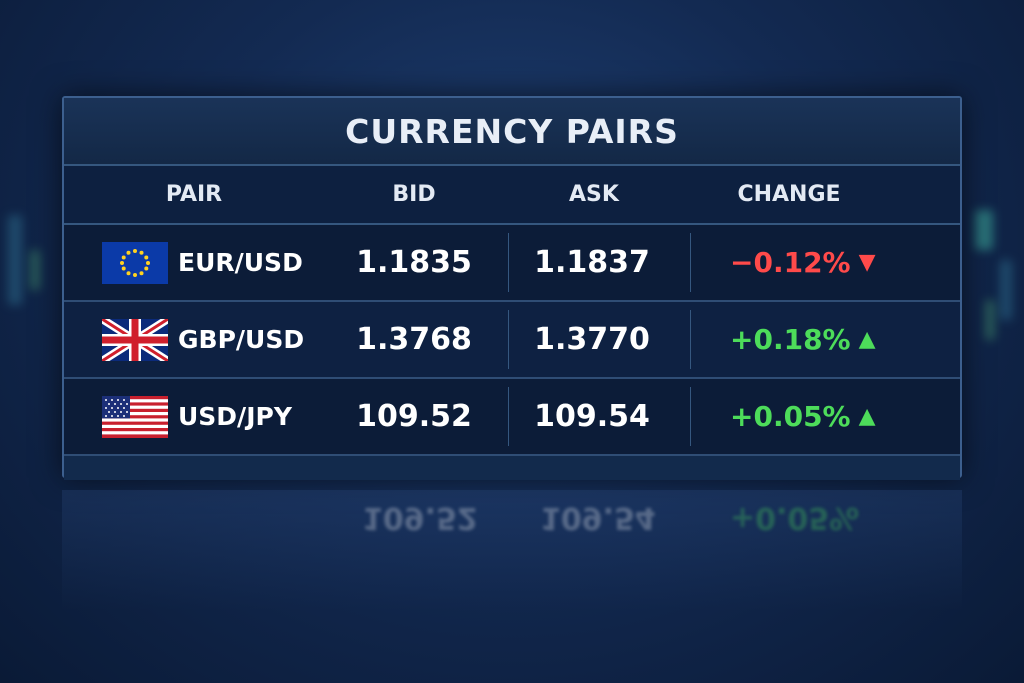 The width and height of the screenshot is (1024, 683). I want to click on uk-flag-icon, so click(135, 339).